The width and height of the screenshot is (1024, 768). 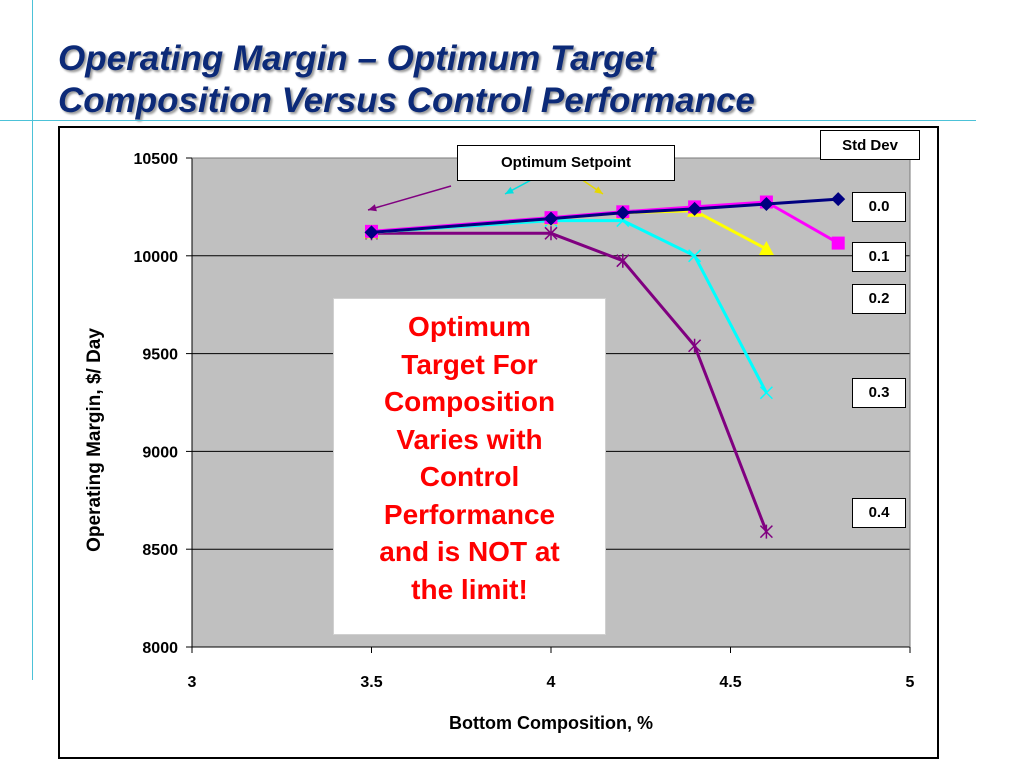 I want to click on series-label-0-4: 0.4, so click(x=879, y=513).